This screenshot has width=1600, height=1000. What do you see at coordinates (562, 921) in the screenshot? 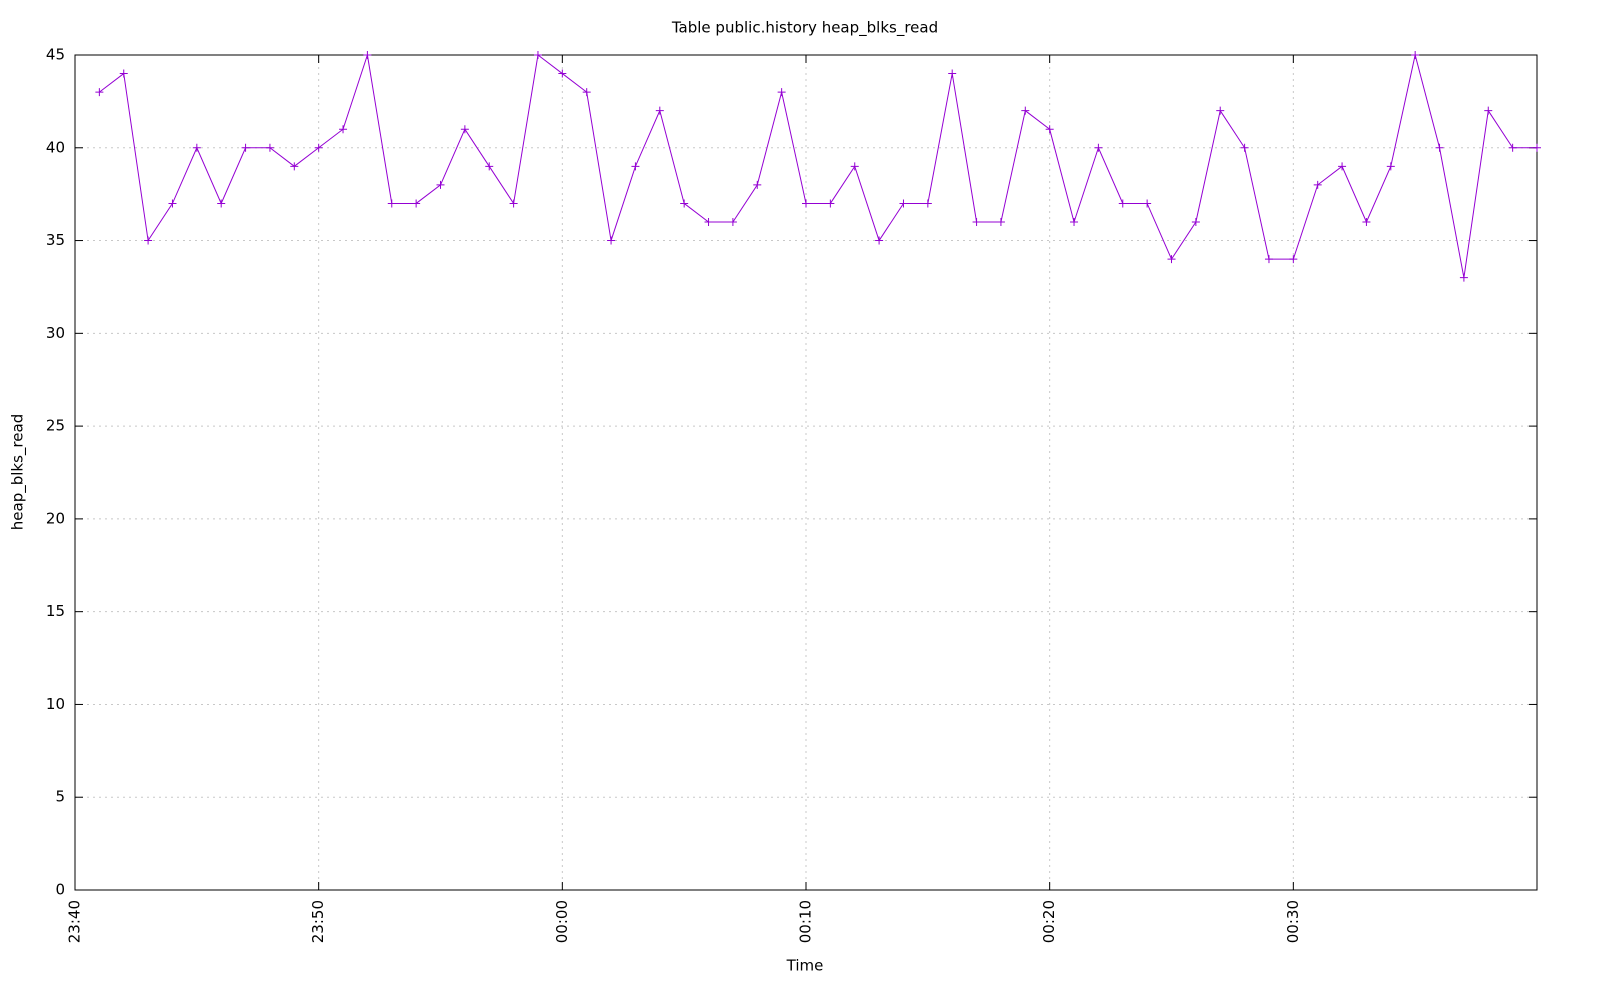
I see `x-tick-label: 00:00` at bounding box center [562, 921].